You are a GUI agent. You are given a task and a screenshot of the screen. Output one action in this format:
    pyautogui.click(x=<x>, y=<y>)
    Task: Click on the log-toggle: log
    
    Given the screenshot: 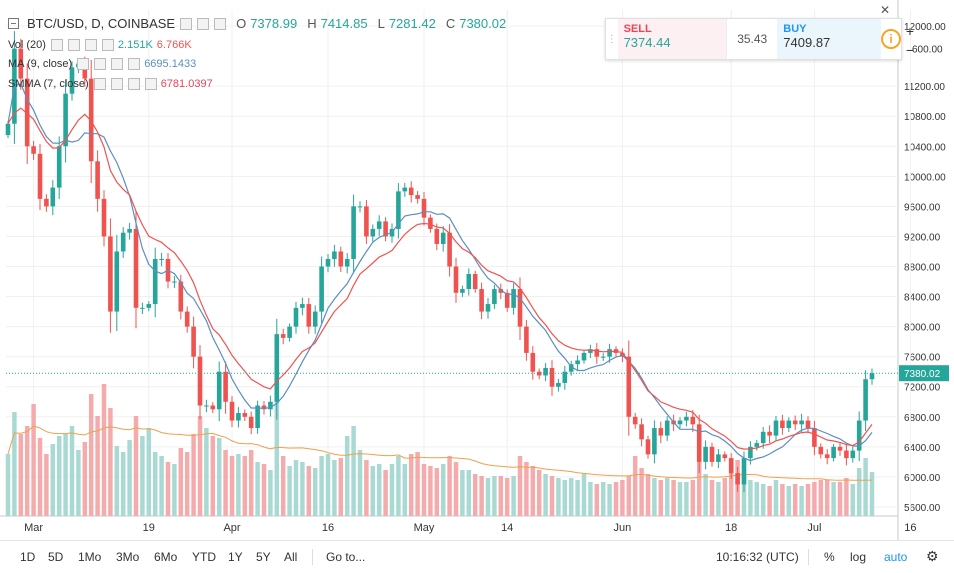 What is the action you would take?
    pyautogui.click(x=858, y=557)
    